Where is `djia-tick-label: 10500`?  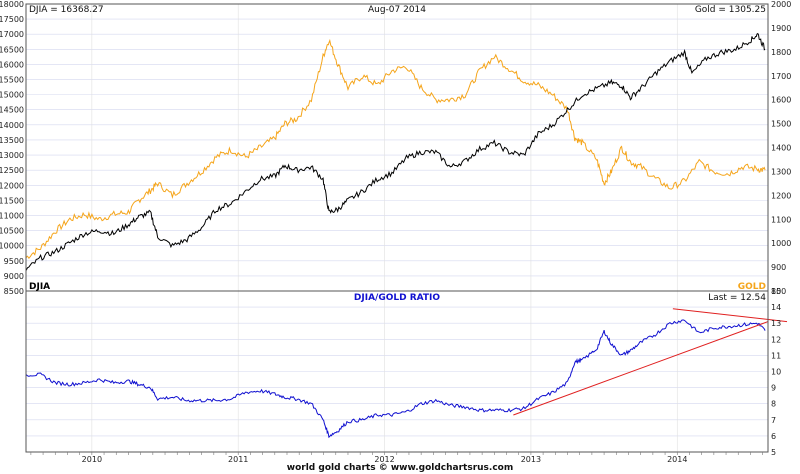
djia-tick-label: 10500 is located at coordinates (12, 231).